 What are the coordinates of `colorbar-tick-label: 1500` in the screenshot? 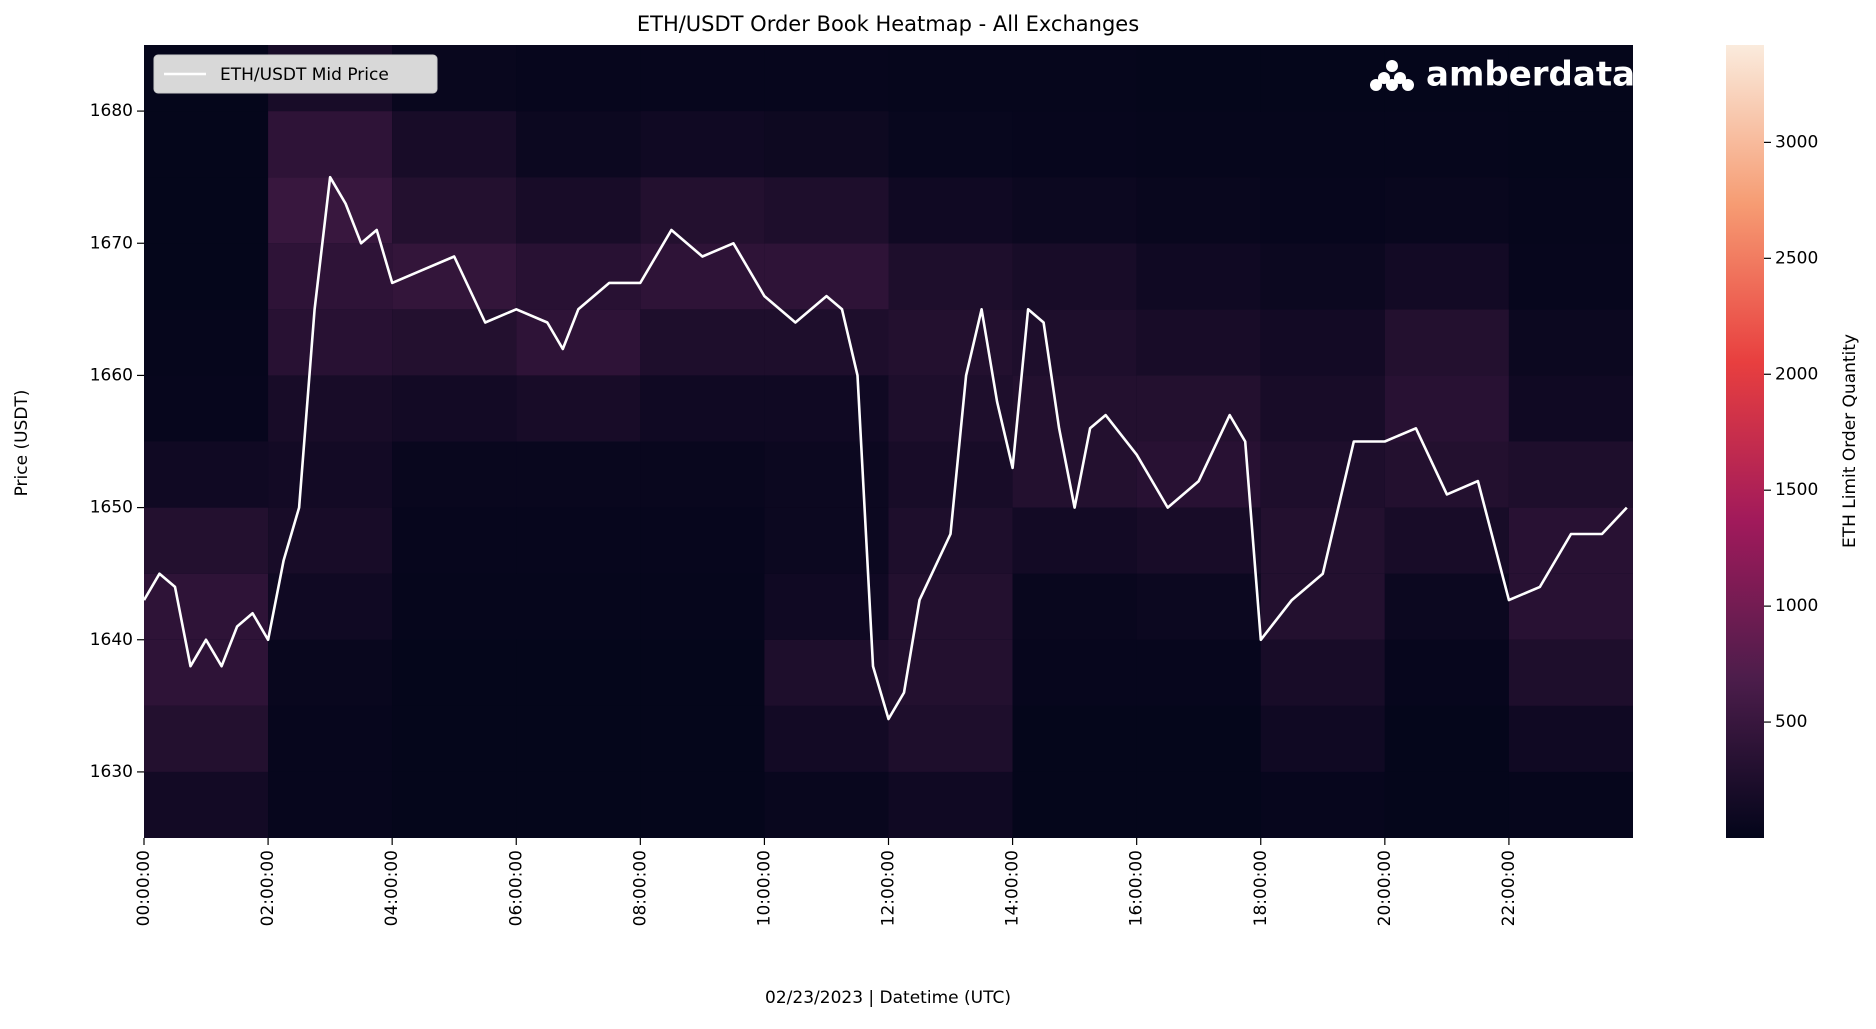 It's located at (1796, 490).